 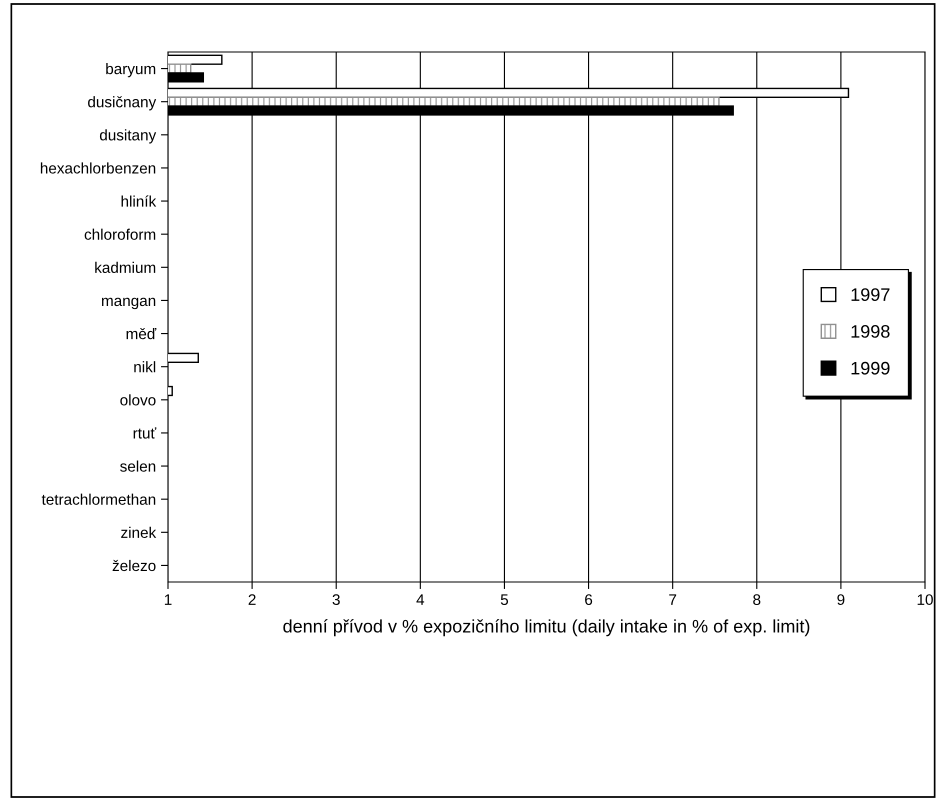 What do you see at coordinates (871, 295) in the screenshot?
I see `legend-label: 1997` at bounding box center [871, 295].